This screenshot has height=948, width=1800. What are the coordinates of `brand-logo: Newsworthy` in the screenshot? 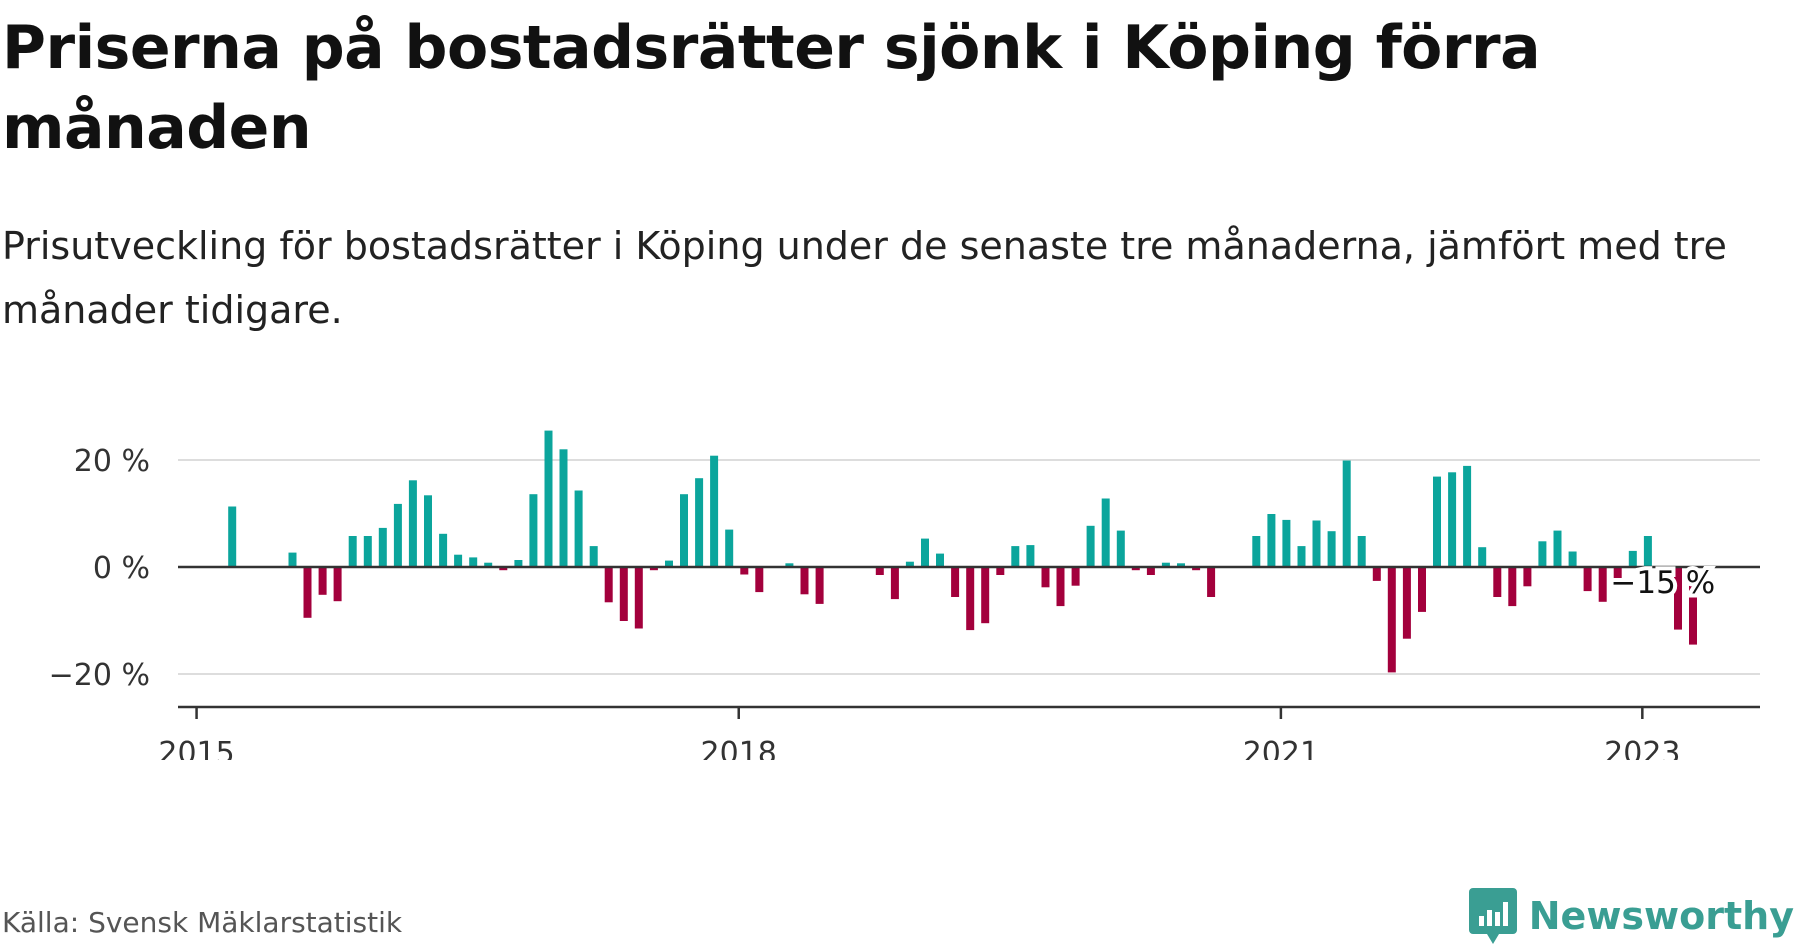 It's located at (1631, 916).